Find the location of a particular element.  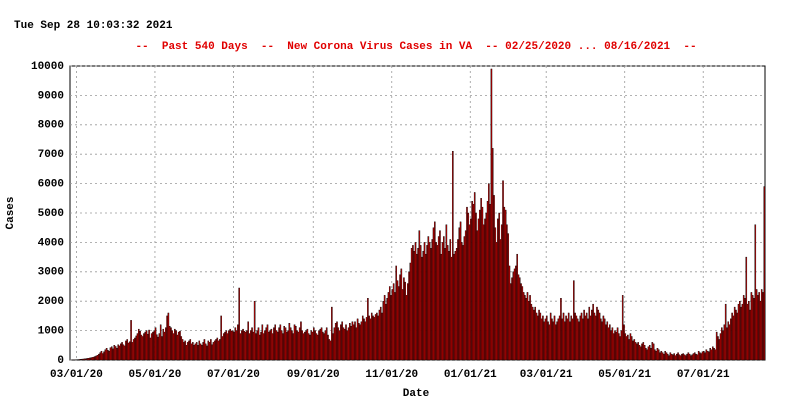

y-tick-label: 3000 is located at coordinates (51, 273).